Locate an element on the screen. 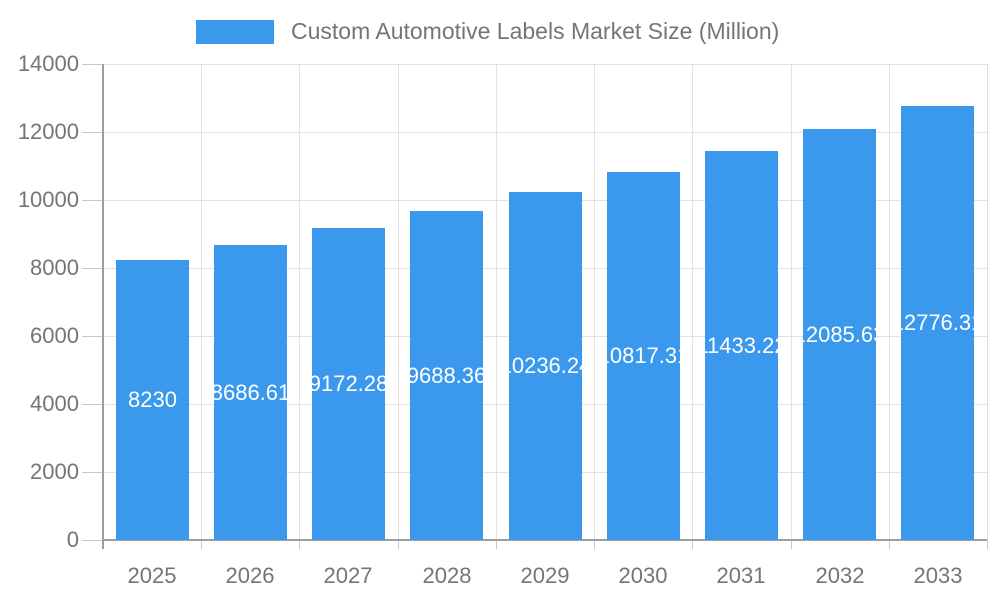  bar: 10817.31 is located at coordinates (643, 356).